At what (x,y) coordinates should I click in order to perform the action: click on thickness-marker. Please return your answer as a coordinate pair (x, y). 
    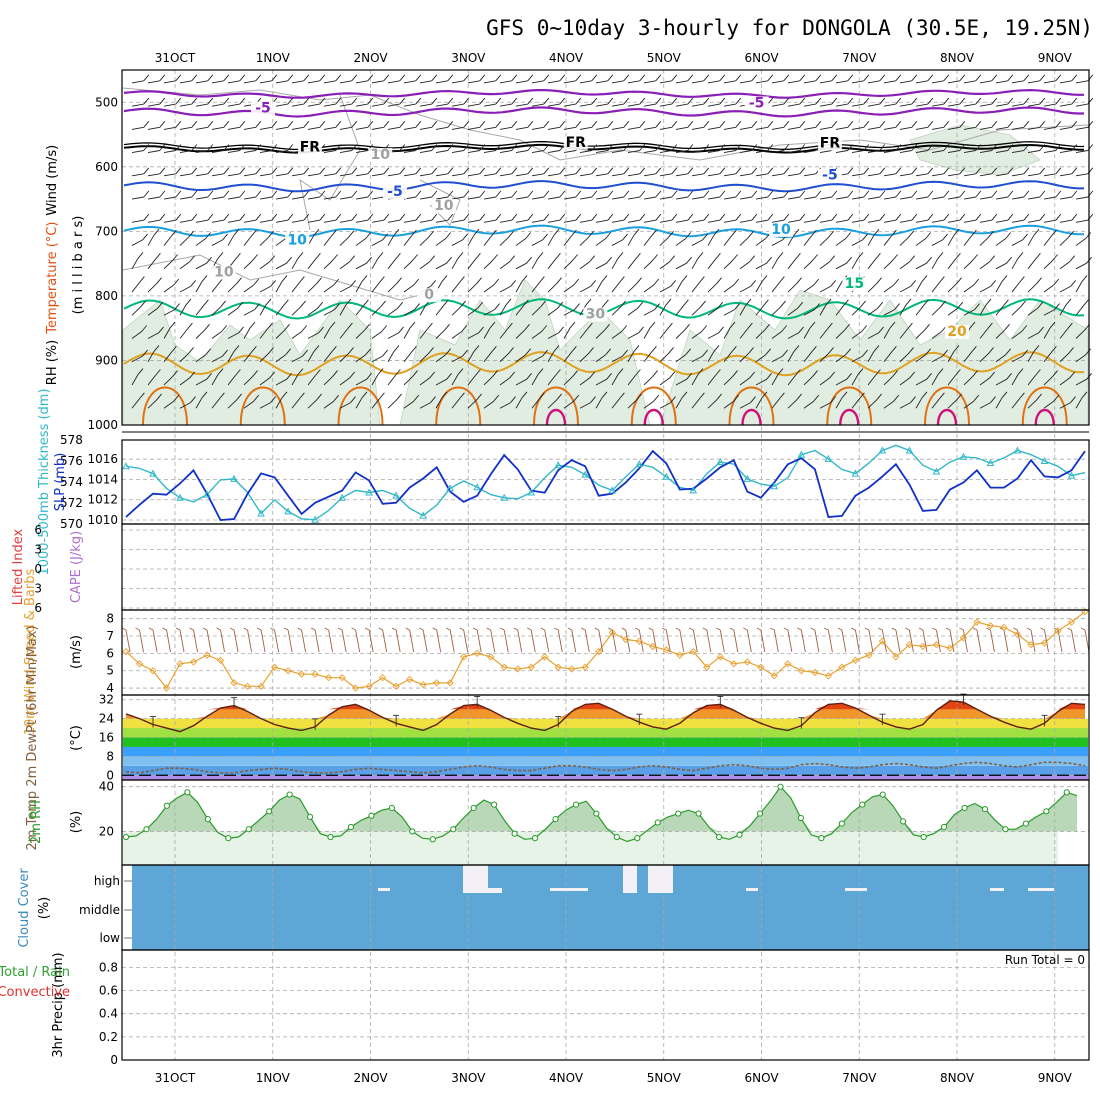
    Looking at the image, I should click on (234, 478).